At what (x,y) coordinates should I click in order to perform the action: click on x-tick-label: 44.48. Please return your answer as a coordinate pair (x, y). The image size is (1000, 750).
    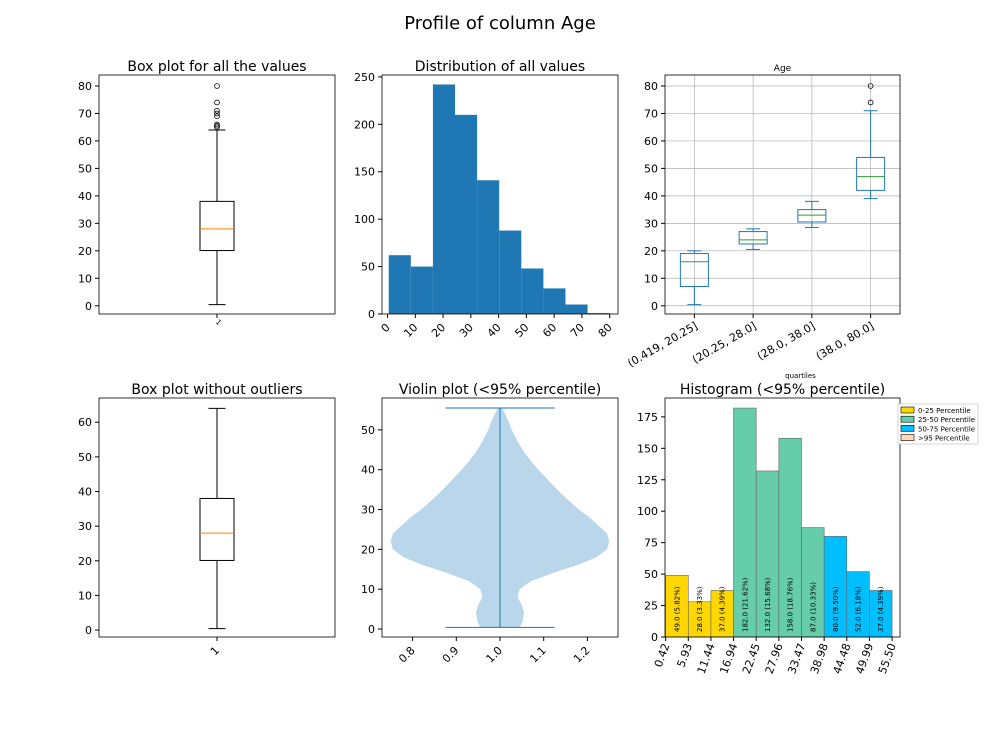
    Looking at the image, I should click on (842, 659).